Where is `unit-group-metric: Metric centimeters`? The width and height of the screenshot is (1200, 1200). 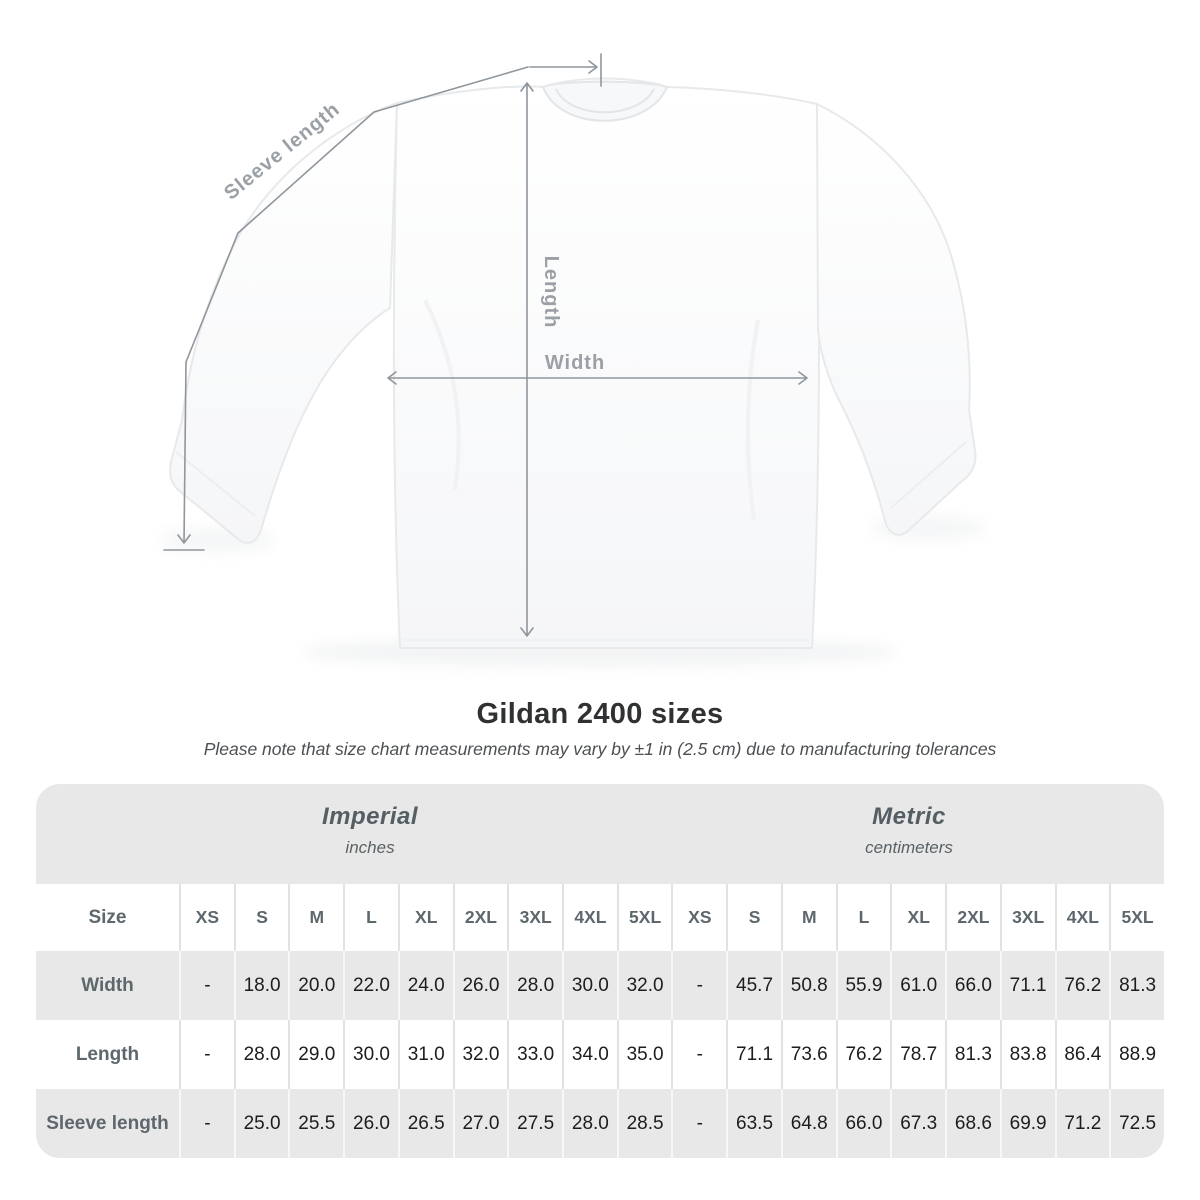
unit-group-metric: Metric centimeters is located at coordinates (909, 830).